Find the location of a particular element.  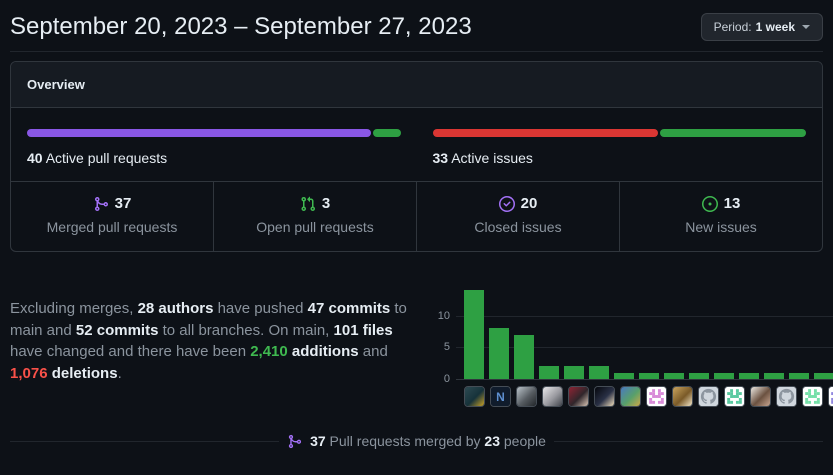

active-issues-cell: 33 Active issues is located at coordinates (620, 144).